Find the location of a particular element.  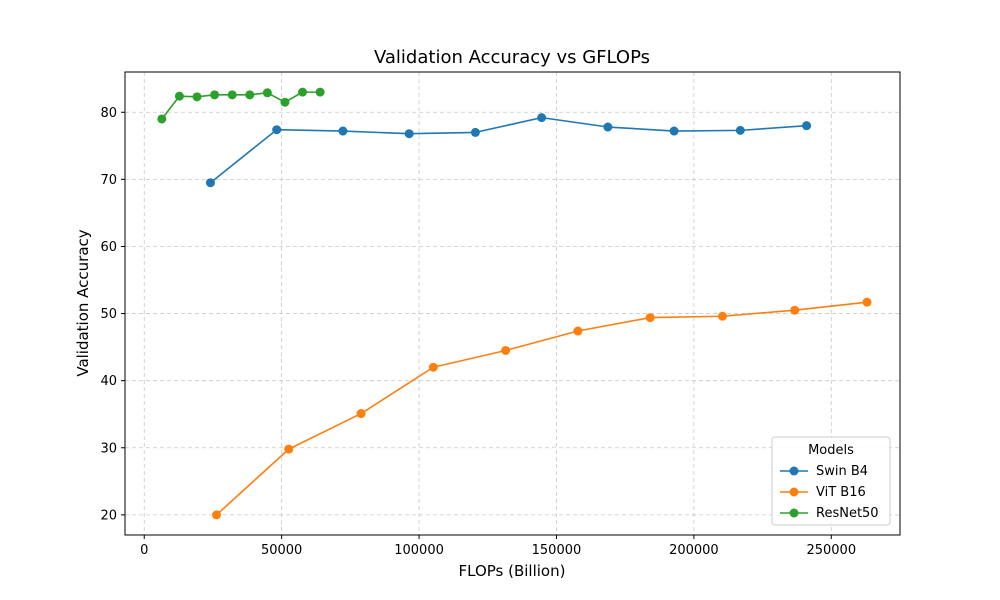

legend-item: Swin B4 is located at coordinates (824, 471).